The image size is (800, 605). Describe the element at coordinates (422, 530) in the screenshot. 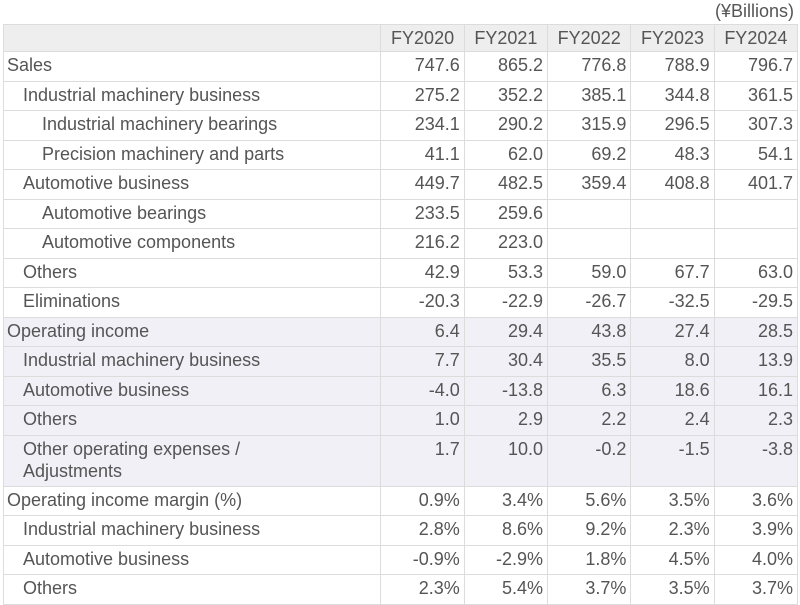

I see `value-cell: 2.8%` at that location.